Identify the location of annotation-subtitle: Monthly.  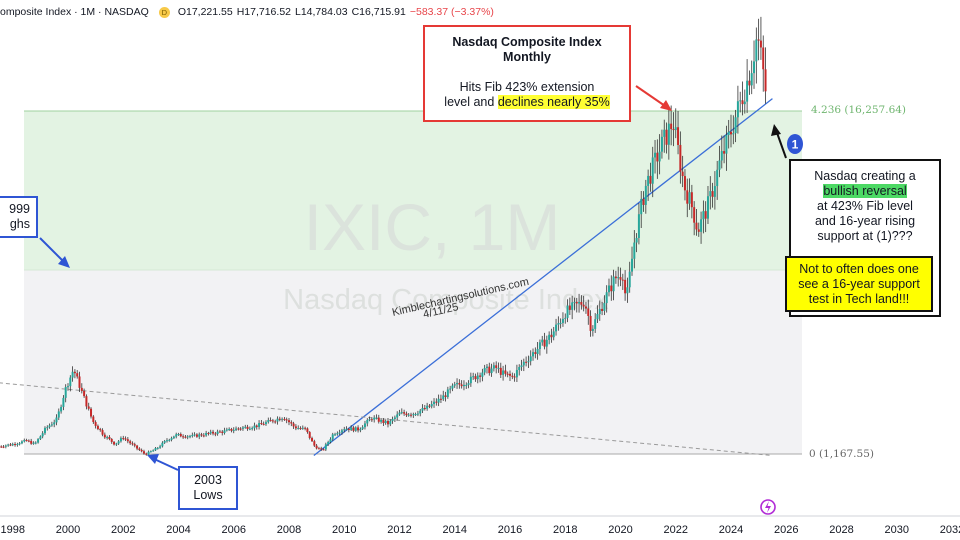
(527, 57).